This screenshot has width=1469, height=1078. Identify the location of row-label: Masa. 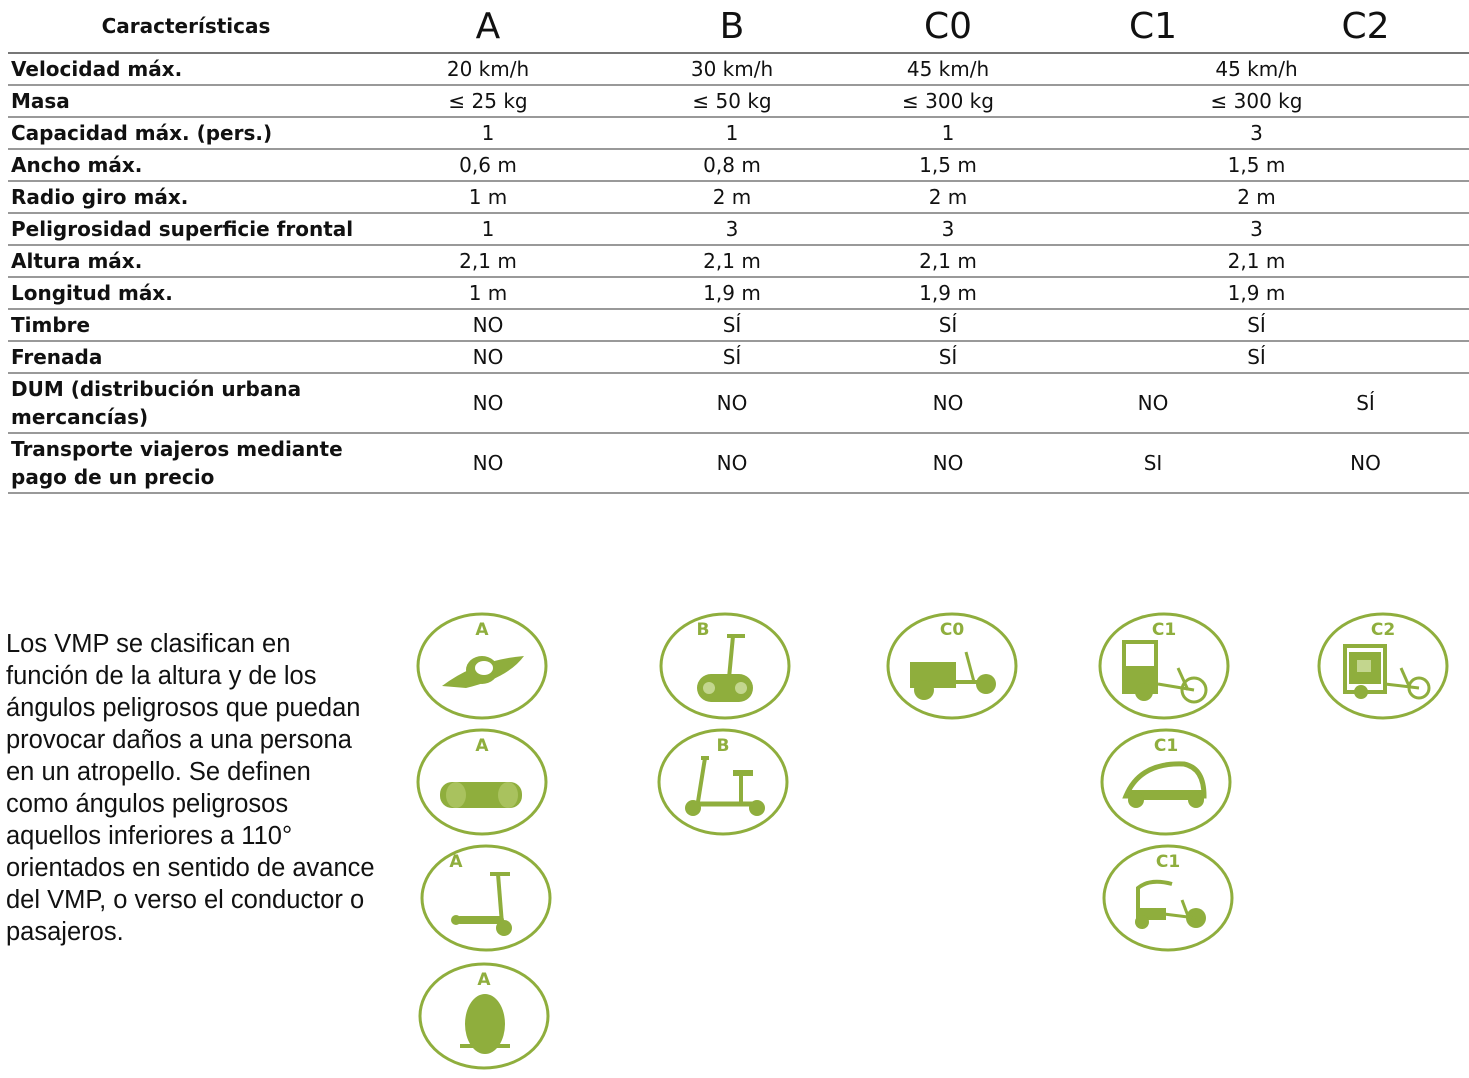
(186, 101).